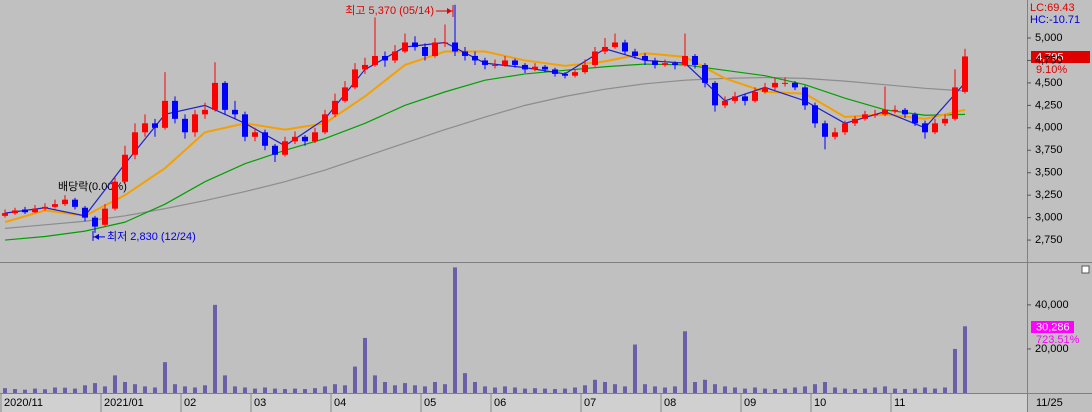 This screenshot has width=1092, height=412. Describe the element at coordinates (430, 403) in the screenshot. I see `x-tick-label: 05` at that location.